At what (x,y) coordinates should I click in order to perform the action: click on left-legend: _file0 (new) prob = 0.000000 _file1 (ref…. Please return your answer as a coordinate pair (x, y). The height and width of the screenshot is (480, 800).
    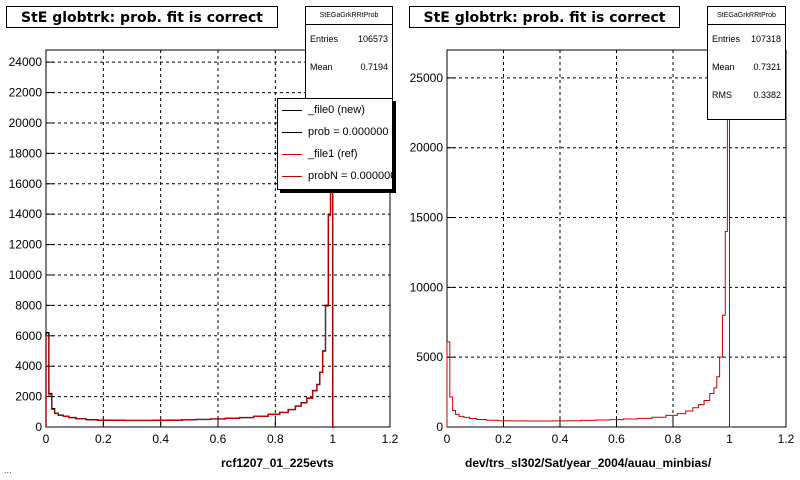
    Looking at the image, I should click on (335, 144).